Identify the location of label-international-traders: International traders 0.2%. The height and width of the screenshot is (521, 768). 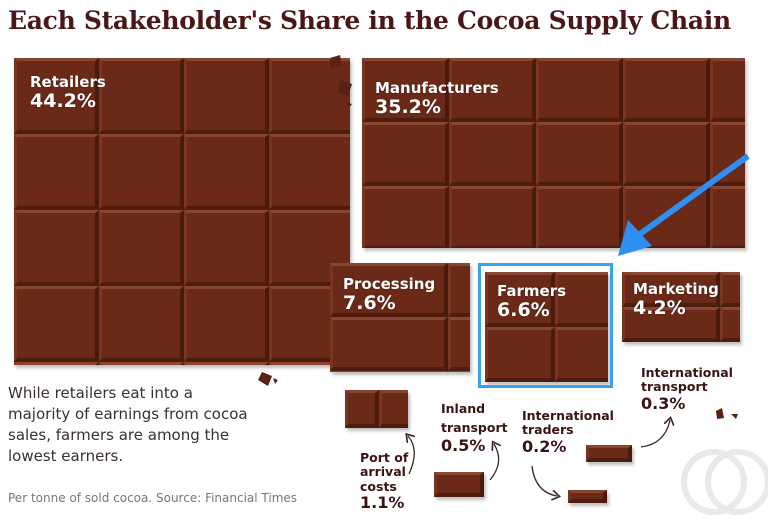
(568, 432).